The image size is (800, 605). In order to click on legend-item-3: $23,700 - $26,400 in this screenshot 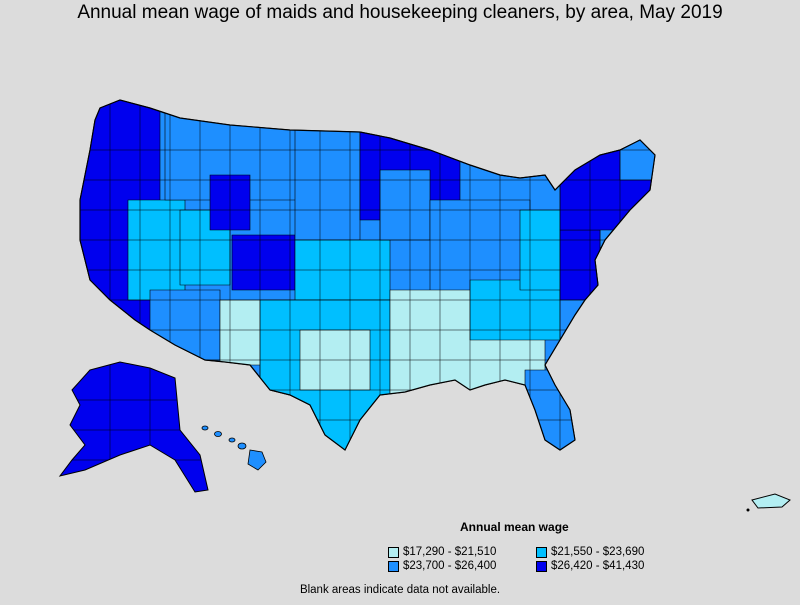, I will do `click(442, 566)`.